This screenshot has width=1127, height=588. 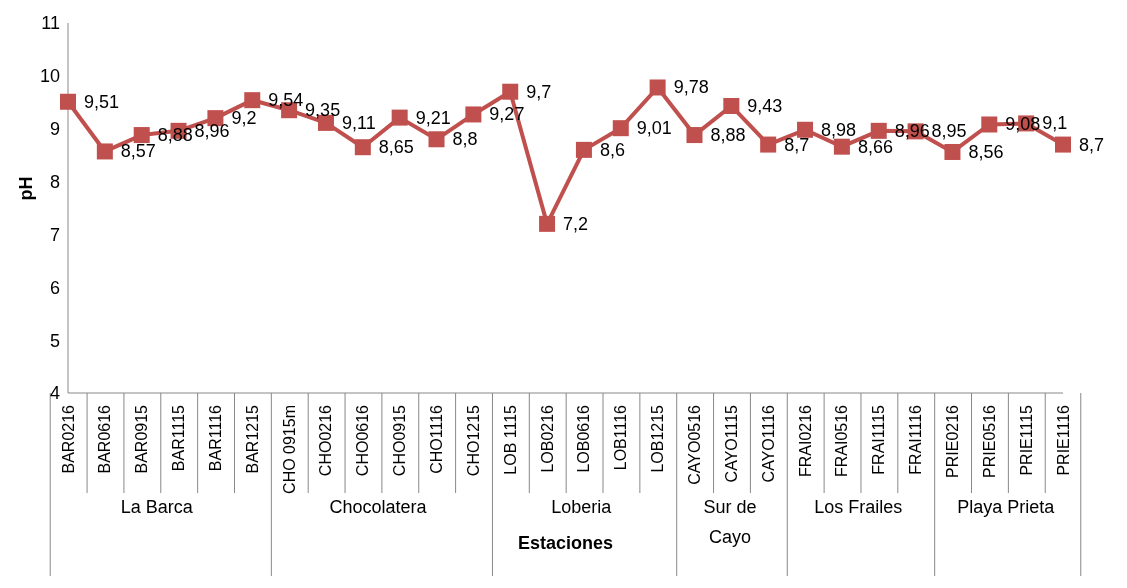 I want to click on x-tick-label: BAR0216, so click(x=68, y=439).